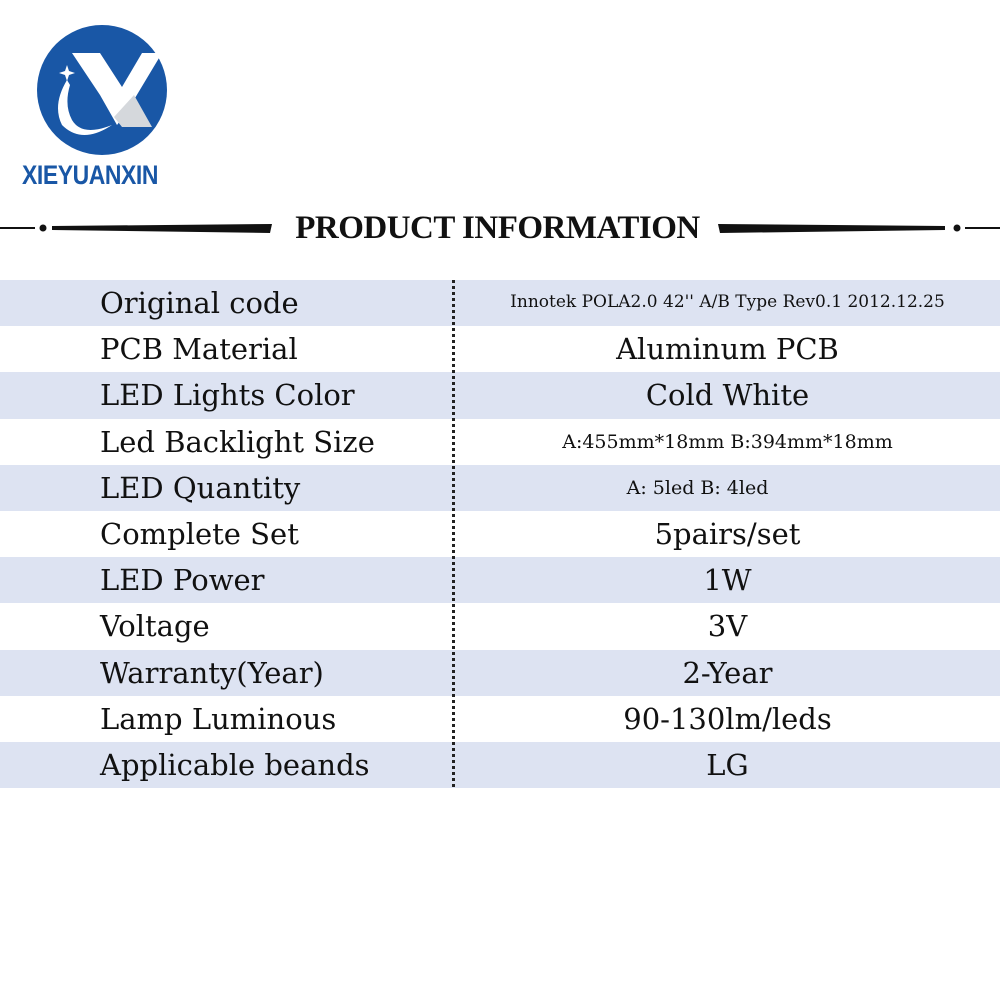 Image resolution: width=1000 pixels, height=1000 pixels. What do you see at coordinates (200, 487) in the screenshot?
I see `row-label: LED Quantity` at bounding box center [200, 487].